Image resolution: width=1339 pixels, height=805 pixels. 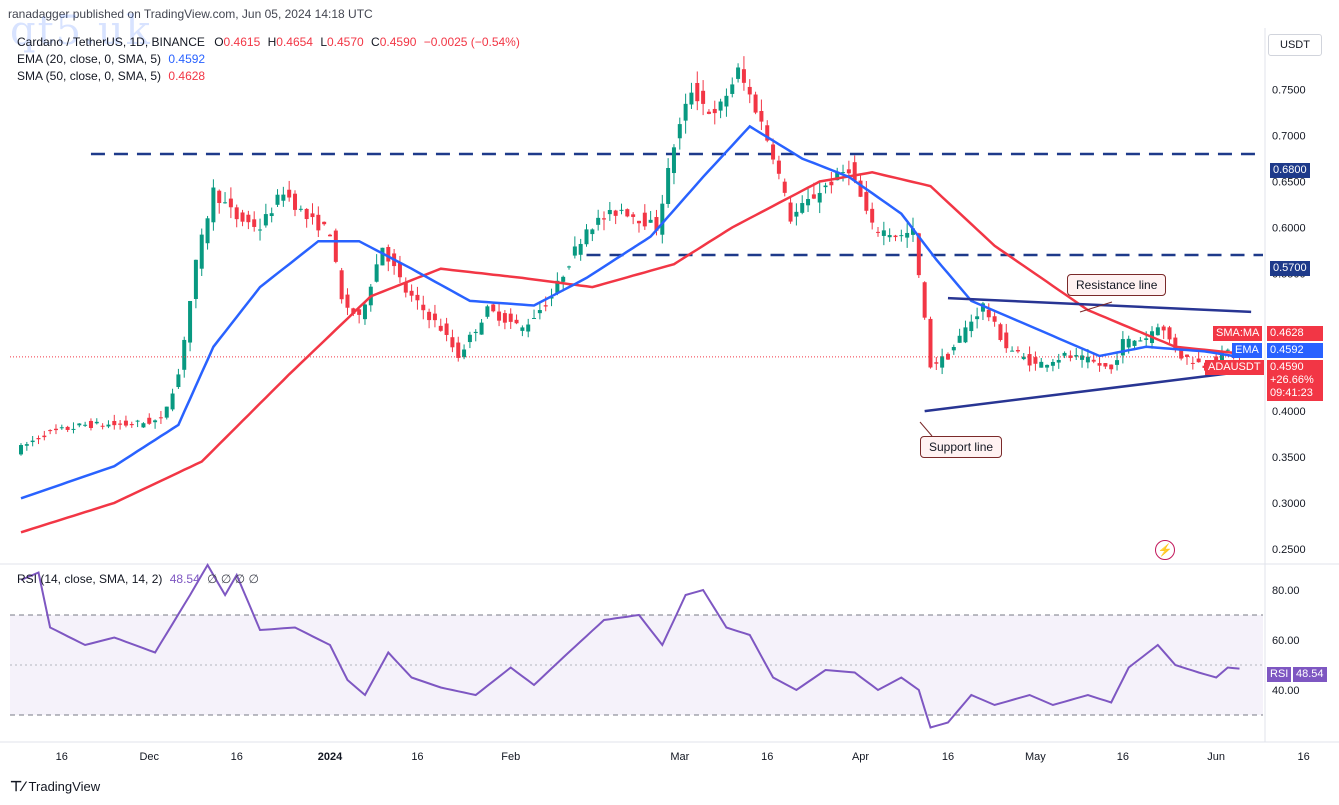 I want to click on level-label-high: 0.6800, so click(x=1290, y=170).